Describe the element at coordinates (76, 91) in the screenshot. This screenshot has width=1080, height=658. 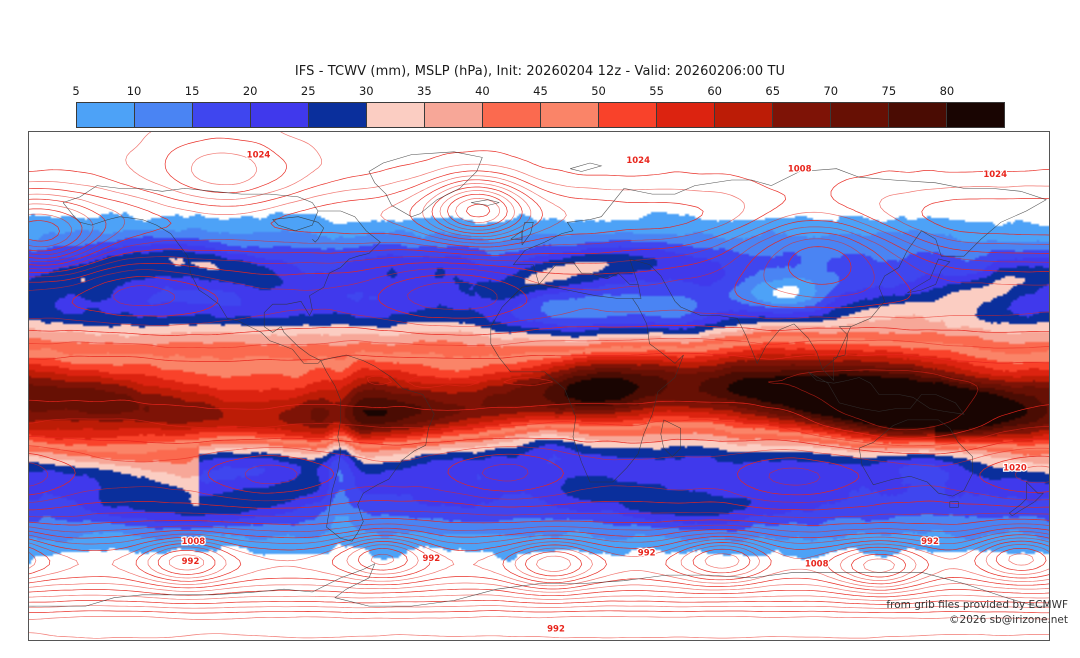
I see `colorbar-tick-5: 5` at that location.